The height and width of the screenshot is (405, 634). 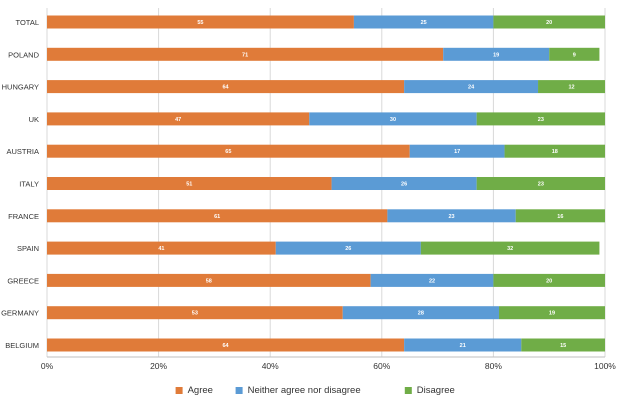 I want to click on data-label: 21, so click(x=463, y=346).